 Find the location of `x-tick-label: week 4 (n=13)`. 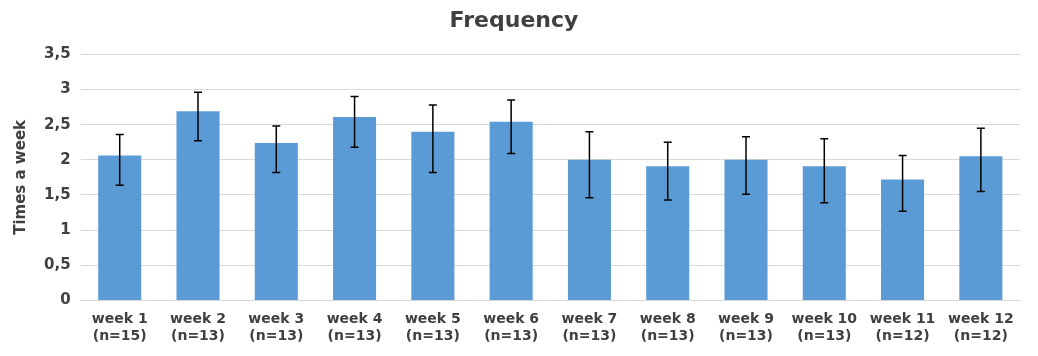

x-tick-label: week 4 (n=13) is located at coordinates (354, 327).